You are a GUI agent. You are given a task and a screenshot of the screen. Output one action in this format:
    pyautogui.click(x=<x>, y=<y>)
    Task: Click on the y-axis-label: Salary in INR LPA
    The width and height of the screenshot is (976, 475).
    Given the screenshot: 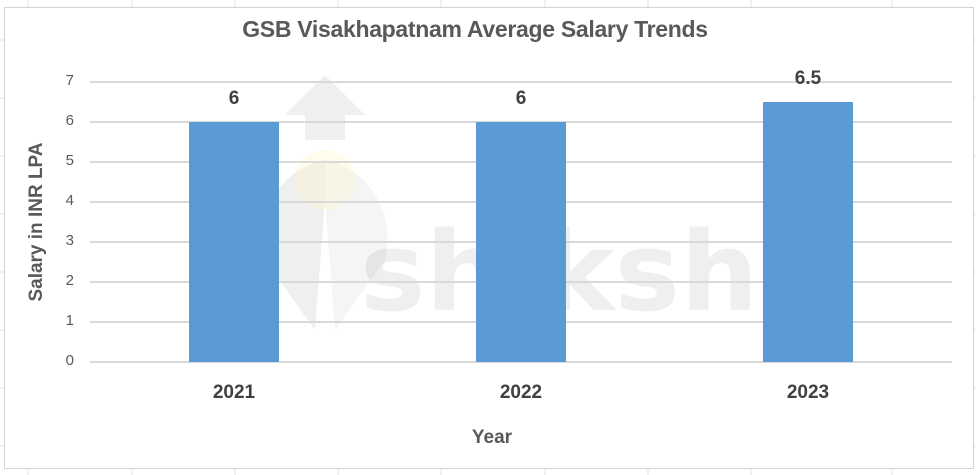 What is the action you would take?
    pyautogui.click(x=36, y=222)
    